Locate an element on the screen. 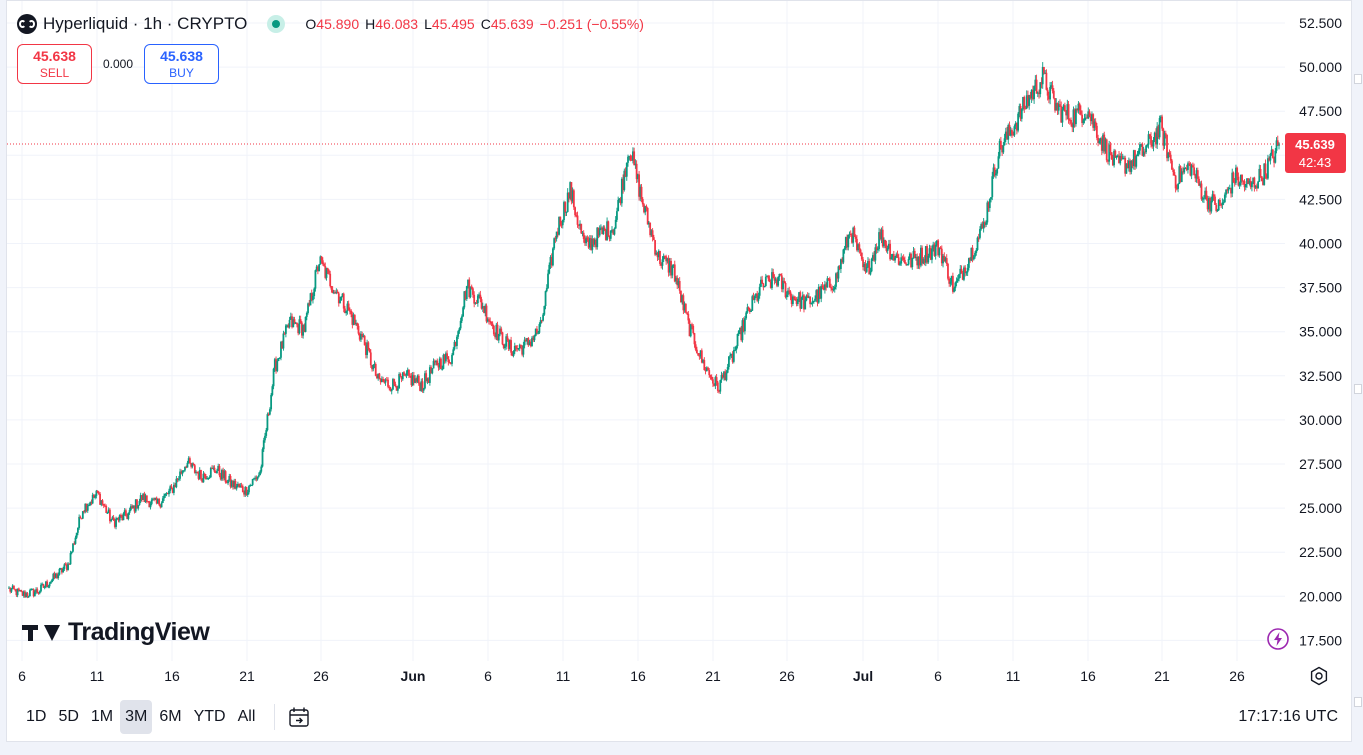 This screenshot has height=755, width=1363. buy-button: 45.638 BUY is located at coordinates (181, 64).